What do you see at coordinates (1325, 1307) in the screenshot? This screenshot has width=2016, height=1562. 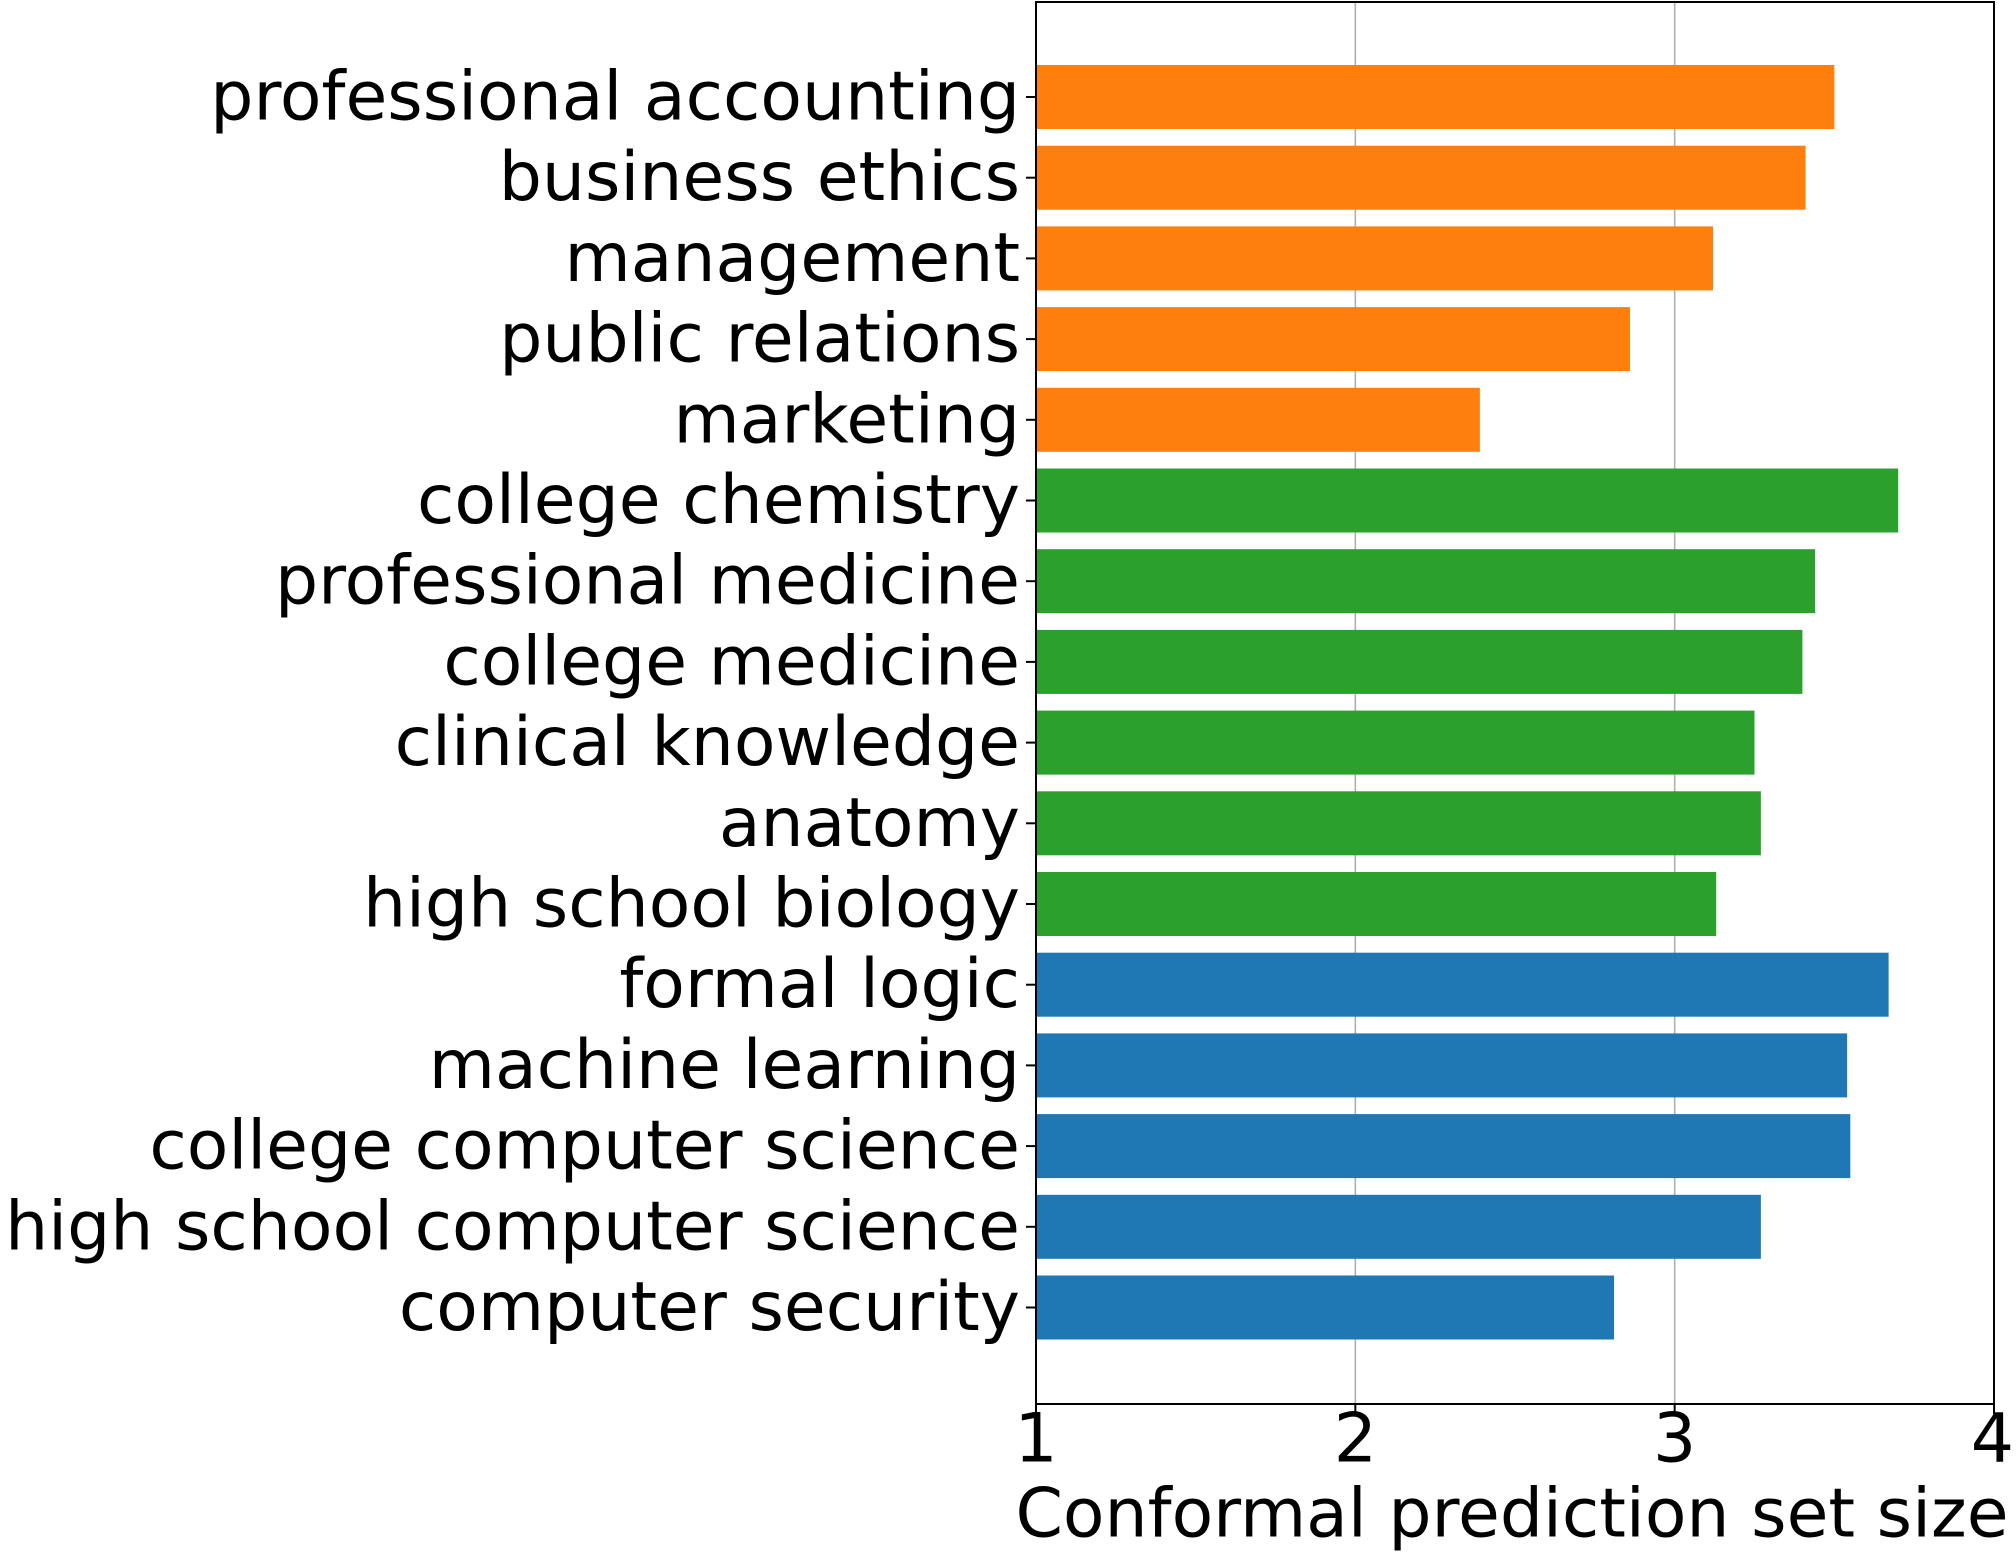 I see `bar-computer-security` at bounding box center [1325, 1307].